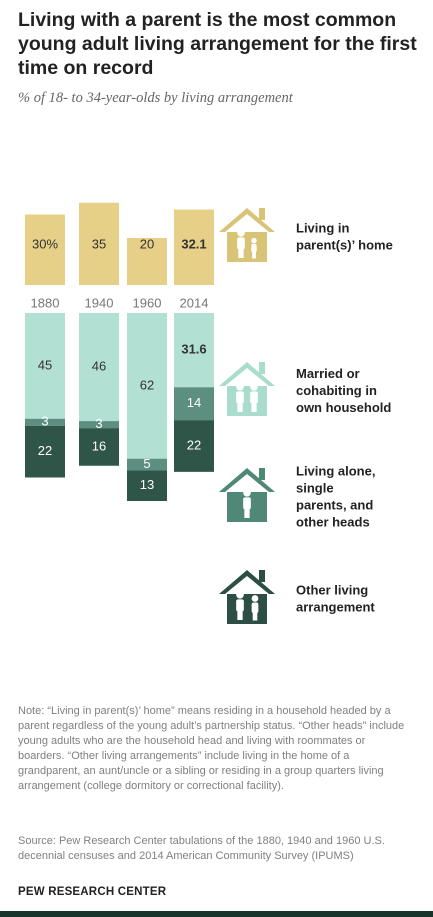  Describe the element at coordinates (45, 302) in the screenshot. I see `year-label-1880: 1880` at that location.